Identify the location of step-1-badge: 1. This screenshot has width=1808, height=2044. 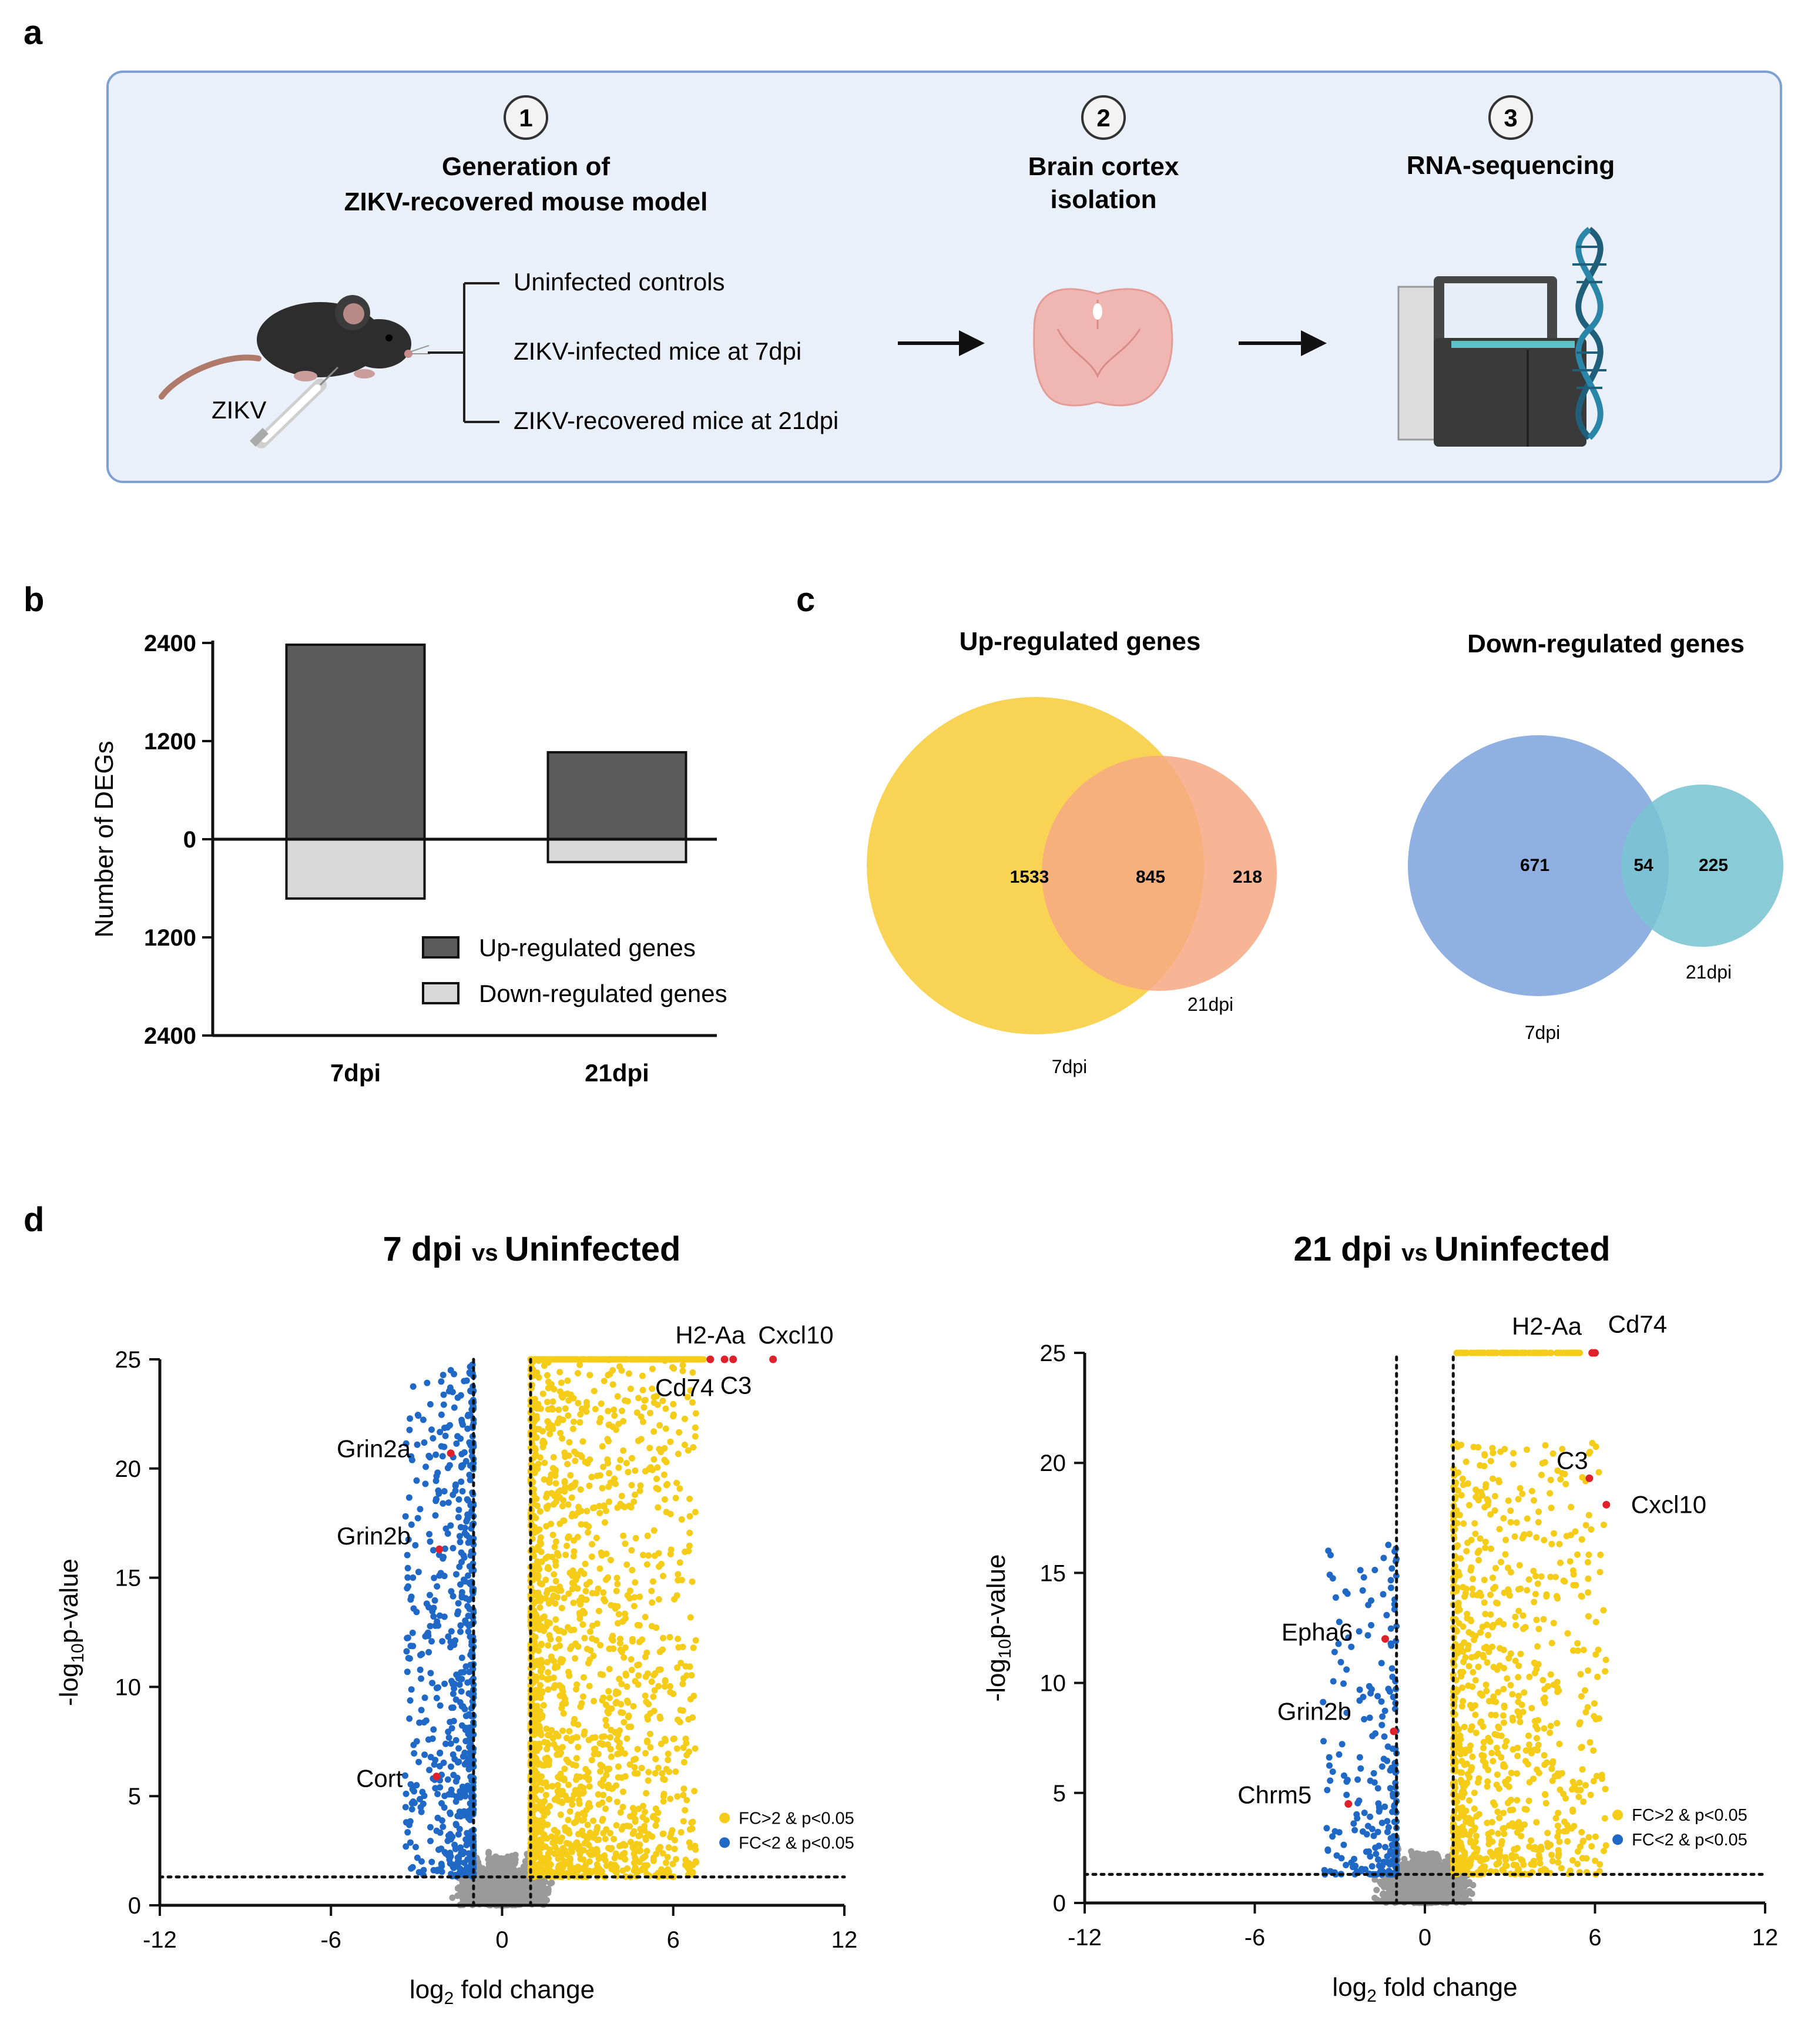
(526, 117).